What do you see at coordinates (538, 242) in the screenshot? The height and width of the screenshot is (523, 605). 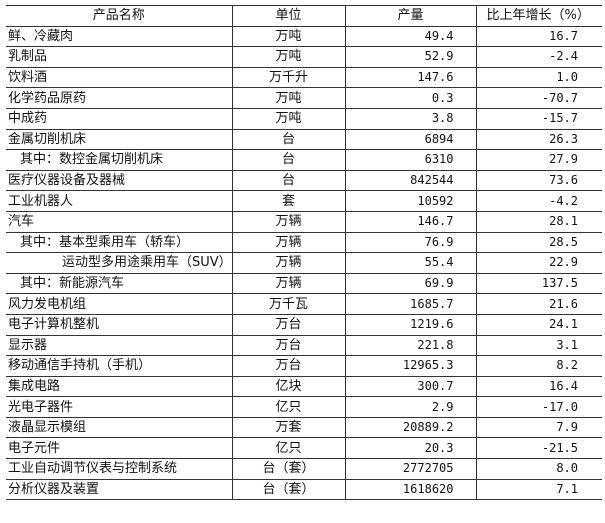 I see `growth-value: 28.5` at bounding box center [538, 242].